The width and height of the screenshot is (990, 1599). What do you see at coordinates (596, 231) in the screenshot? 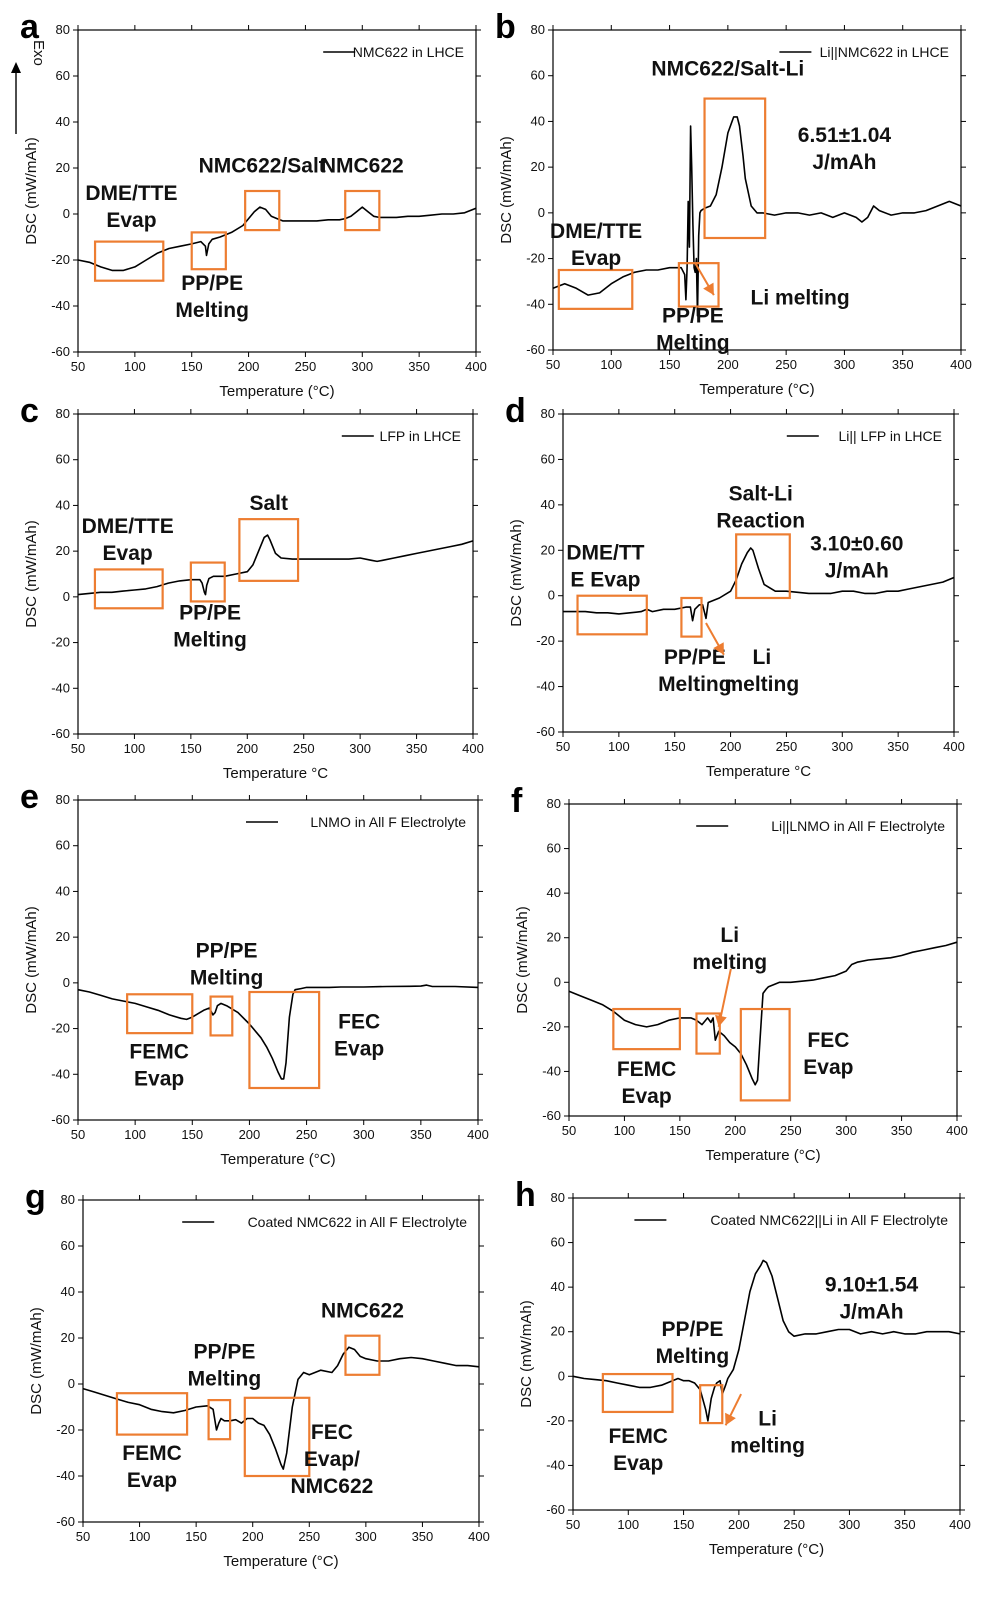
I see `annotation-line: DME/TTE` at bounding box center [596, 231].